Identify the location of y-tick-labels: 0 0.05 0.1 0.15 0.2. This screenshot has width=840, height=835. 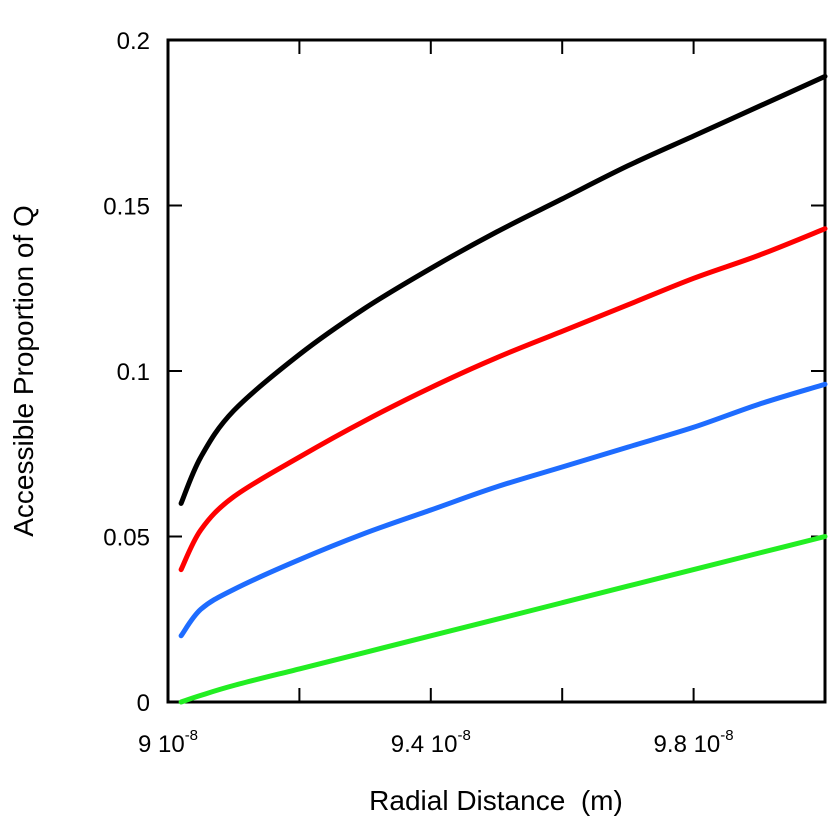
(126, 372).